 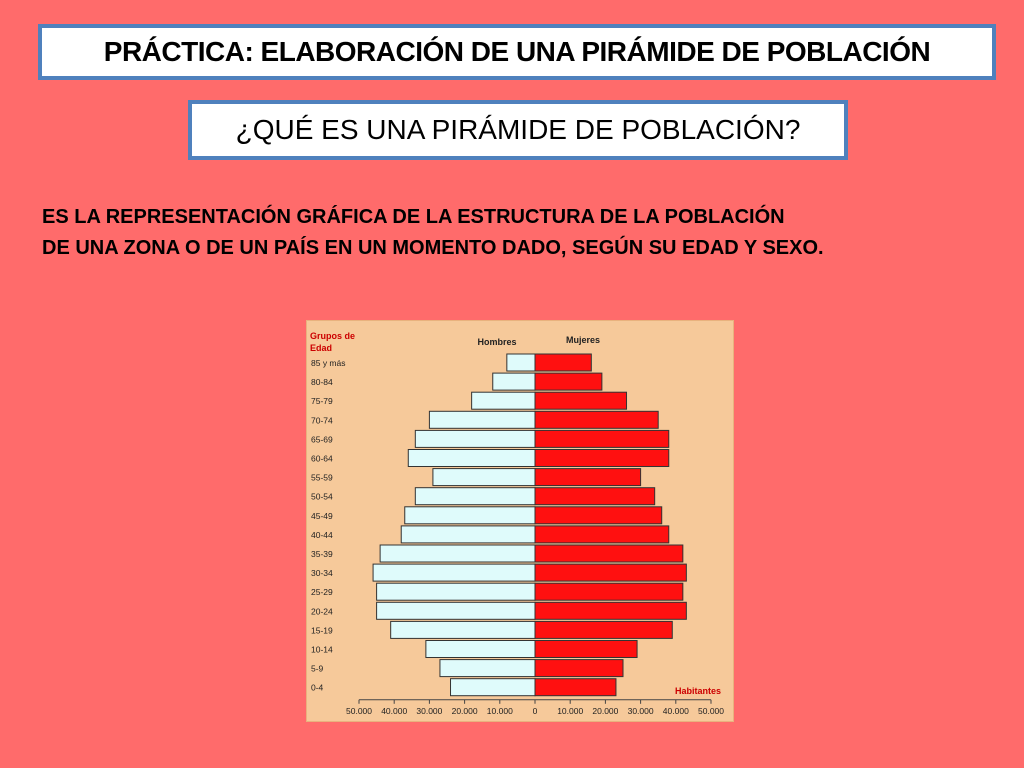 What do you see at coordinates (322, 516) in the screenshot?
I see `age-group-label: 45-49` at bounding box center [322, 516].